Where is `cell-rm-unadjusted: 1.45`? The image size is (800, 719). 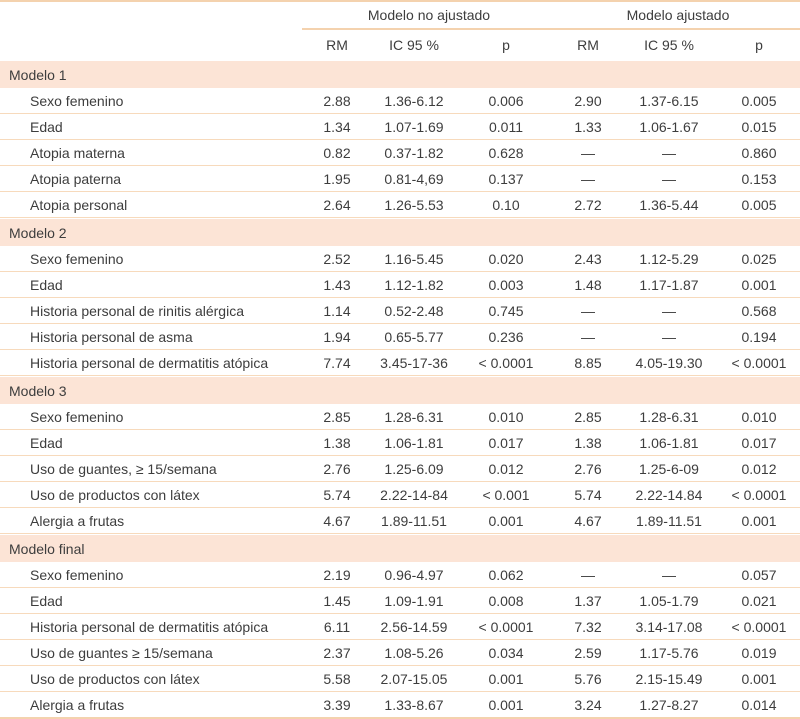
cell-rm-unadjusted: 1.45 is located at coordinates (337, 600).